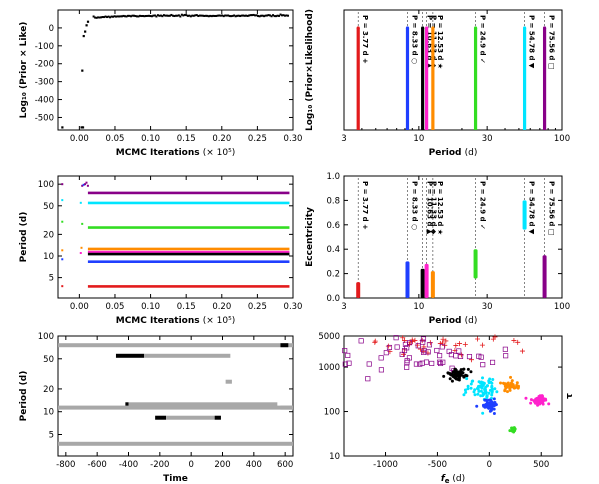  What do you see at coordinates (48, 207) in the screenshot?
I see `period-chain-ytick-label: 50` at bounding box center [48, 207].